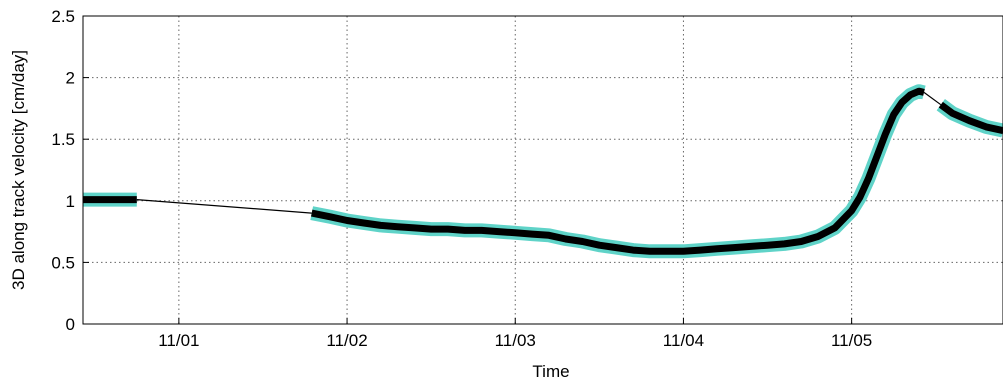 The image size is (1003, 384). I want to click on y-axis: 0 0.5 1 1.5 2 2.5, so click(70, 170).